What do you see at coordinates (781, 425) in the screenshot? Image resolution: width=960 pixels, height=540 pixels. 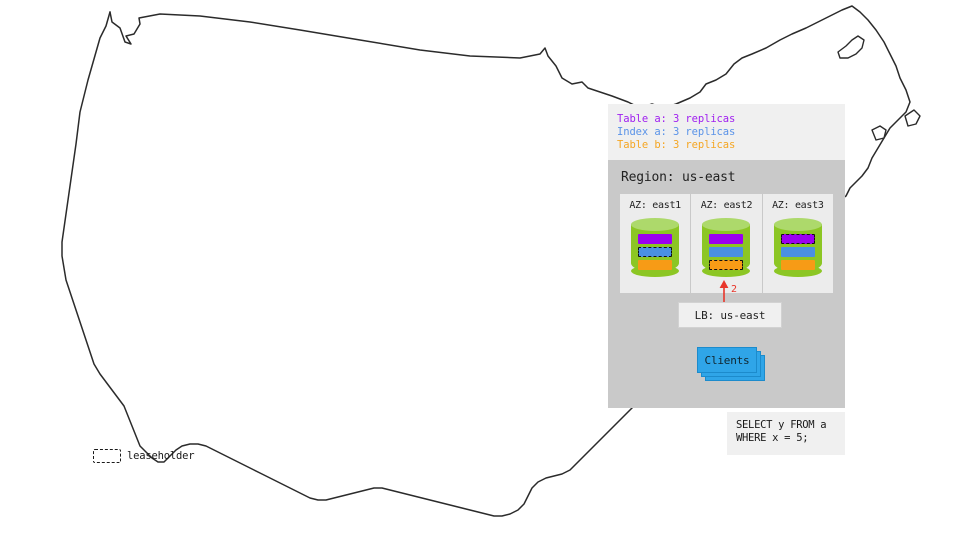 I see `sql-line-1: SELECT y FROM a` at bounding box center [781, 425].